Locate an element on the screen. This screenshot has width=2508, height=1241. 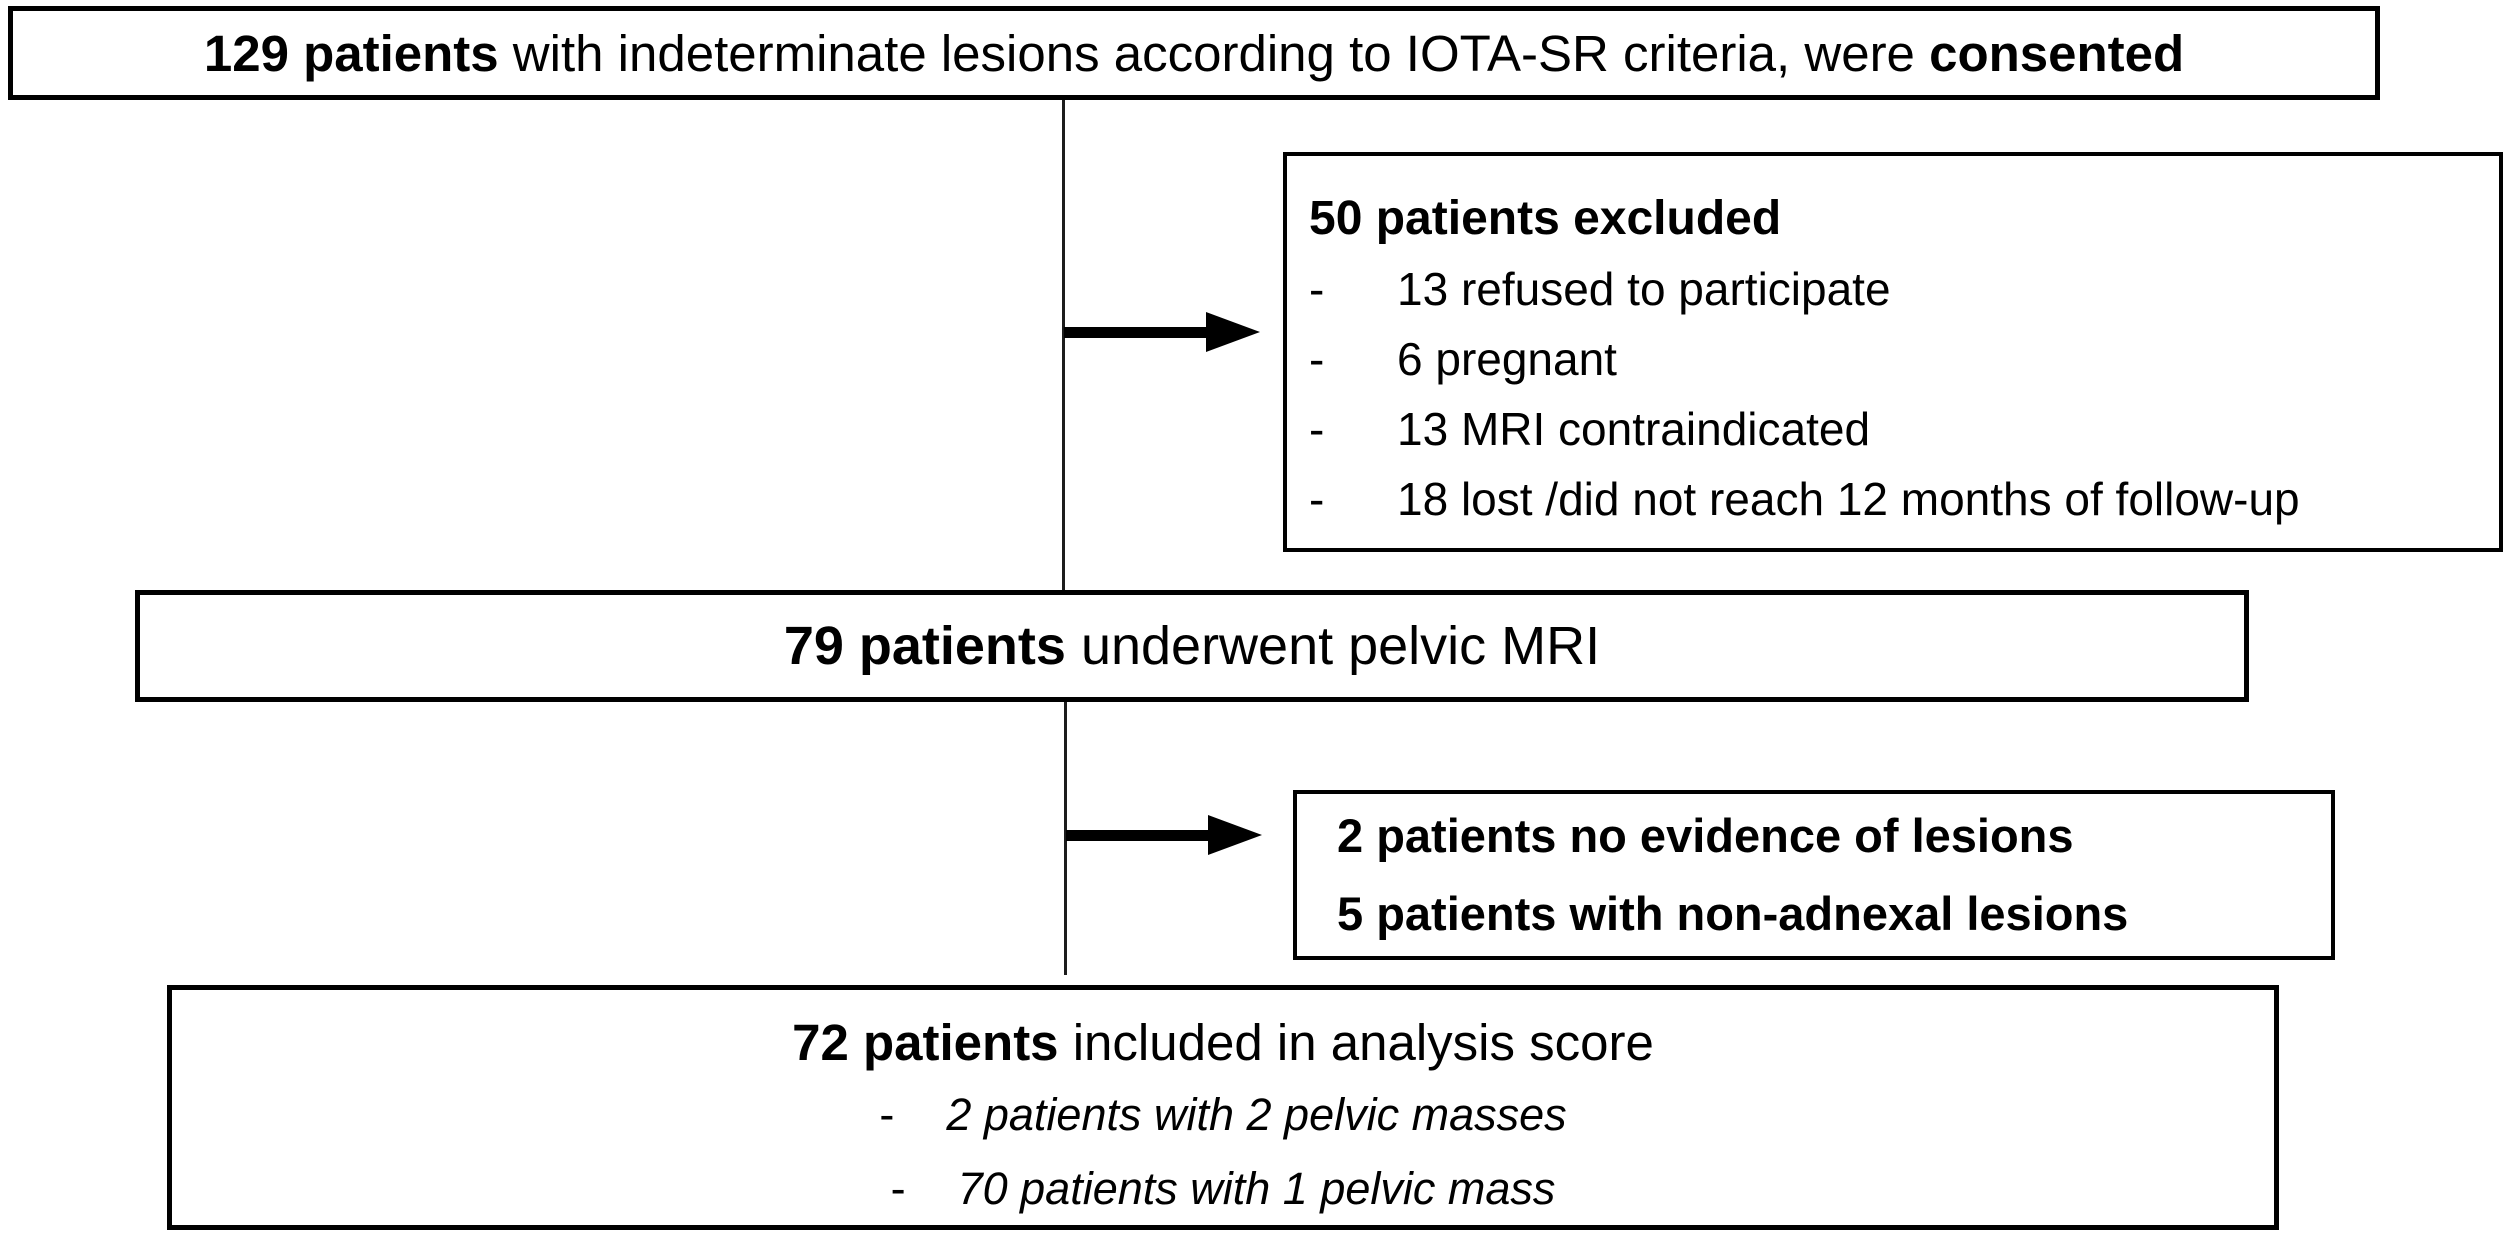
flow-line-top is located at coordinates (1063, 346).